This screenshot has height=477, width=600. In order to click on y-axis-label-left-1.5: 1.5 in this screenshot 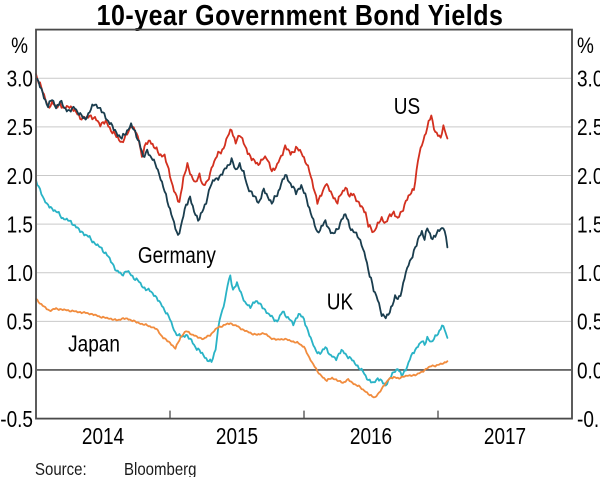, I will do `click(20, 225)`.